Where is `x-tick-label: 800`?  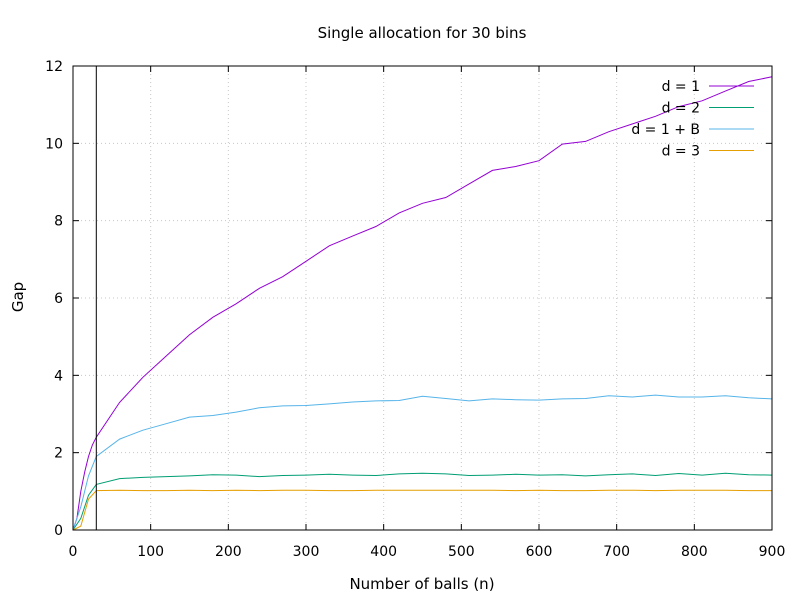
x-tick-label: 800 is located at coordinates (694, 552).